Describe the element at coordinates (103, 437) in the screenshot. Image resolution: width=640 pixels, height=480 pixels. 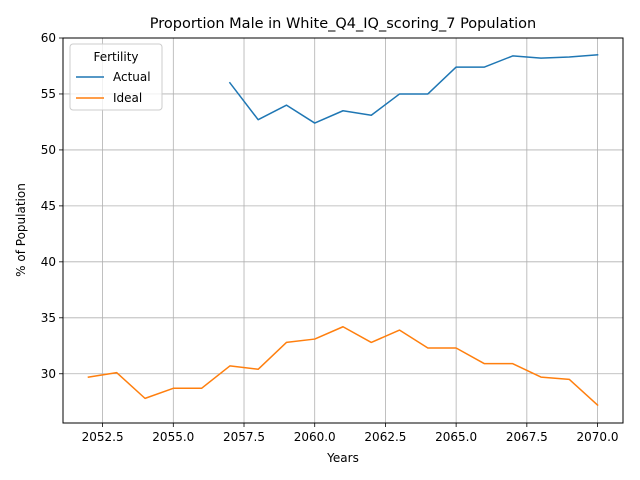
I see `x-tick-label: 2052.5` at that location.